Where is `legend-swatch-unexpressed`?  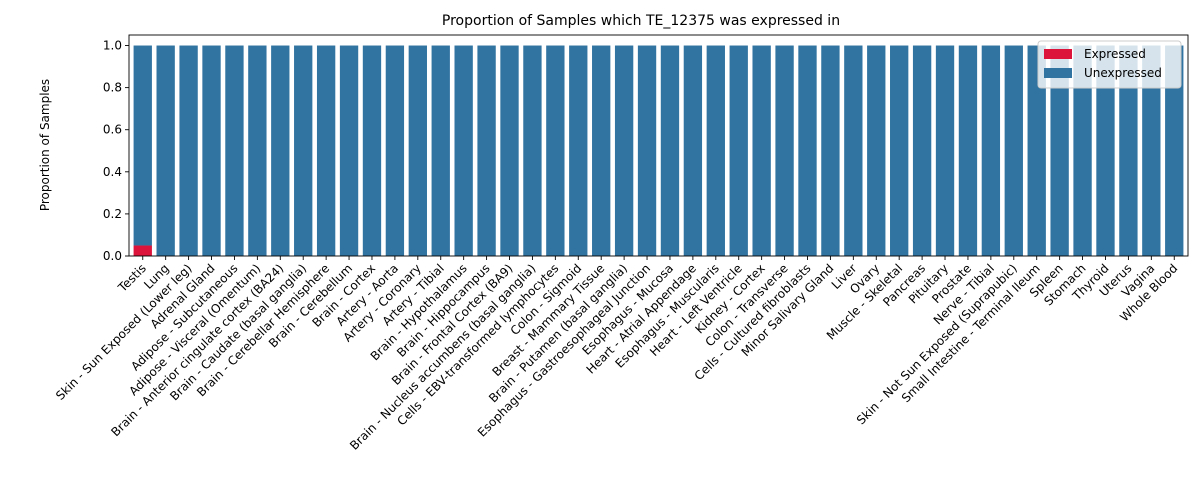 legend-swatch-unexpressed is located at coordinates (1058, 73).